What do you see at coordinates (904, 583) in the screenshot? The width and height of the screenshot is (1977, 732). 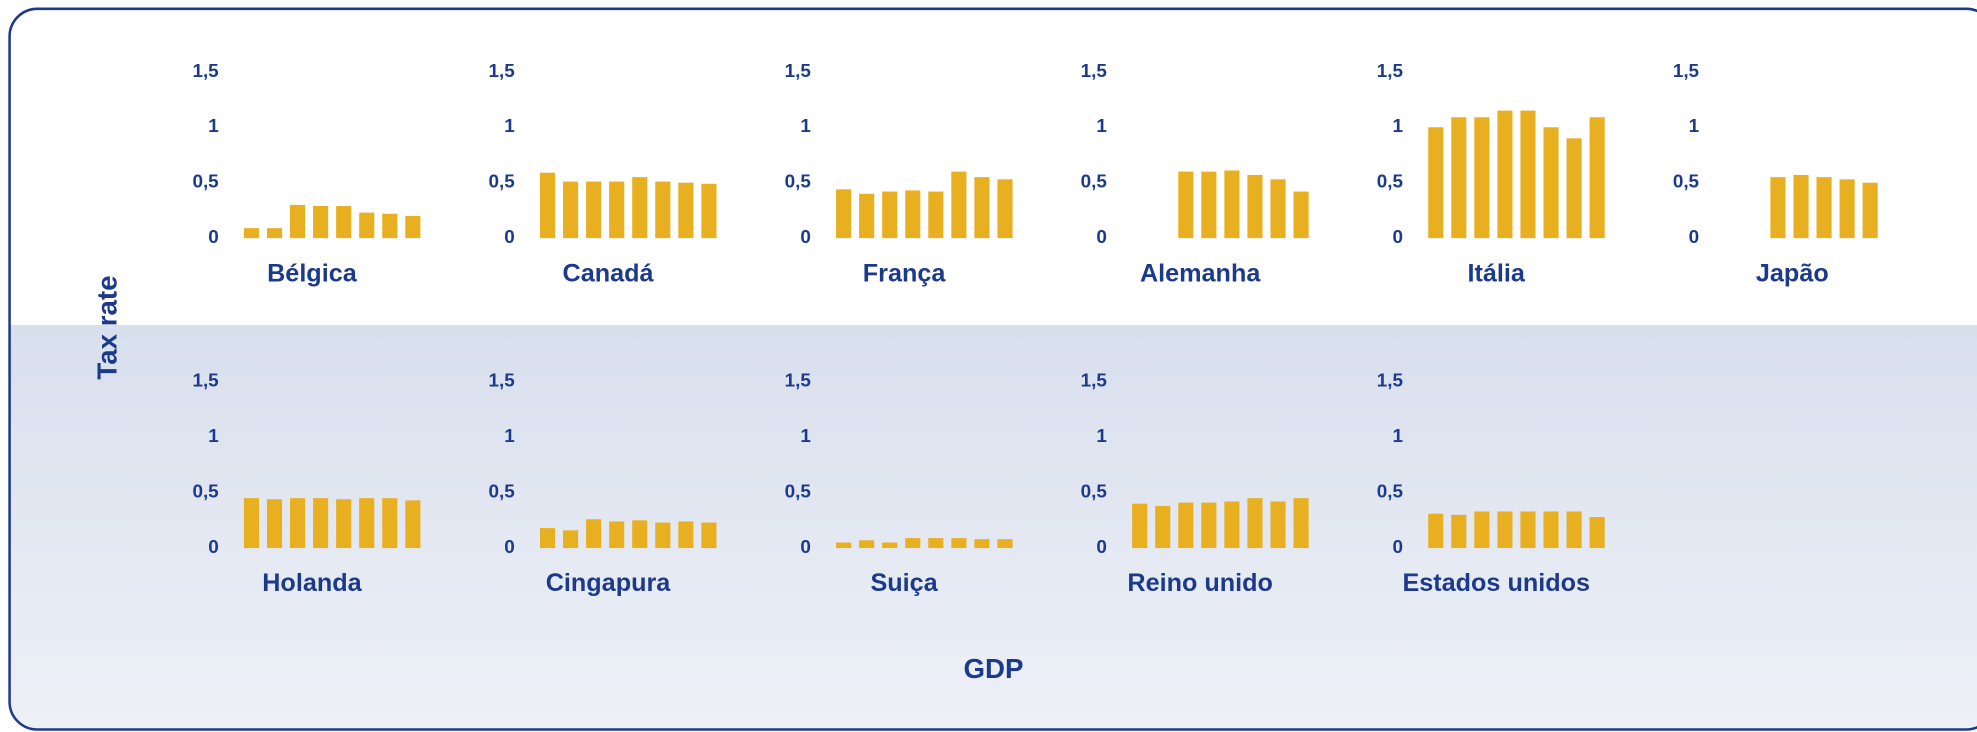 I see `panel-title: Suiça` at bounding box center [904, 583].